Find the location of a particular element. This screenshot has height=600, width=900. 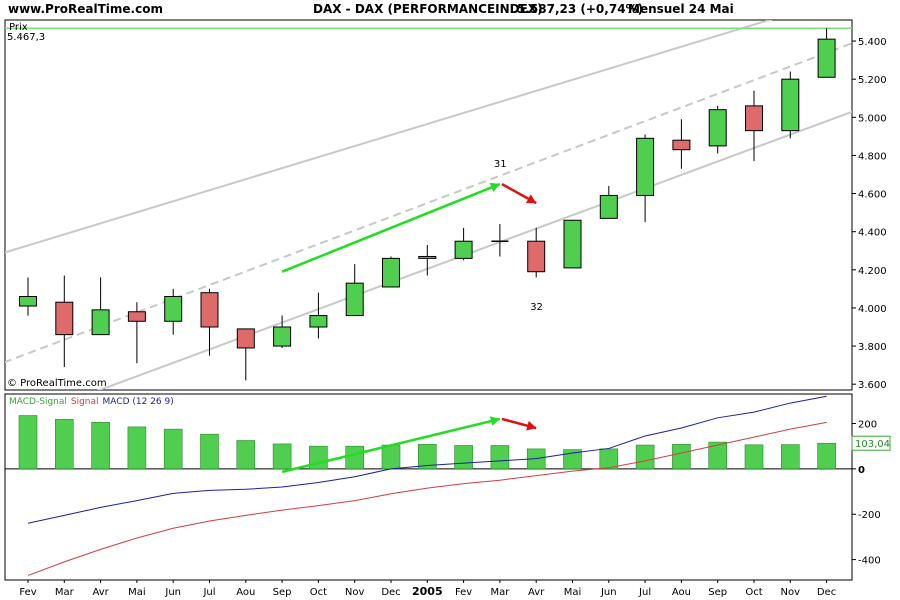

price-y-tick-label: 4.000 is located at coordinates (872, 309).